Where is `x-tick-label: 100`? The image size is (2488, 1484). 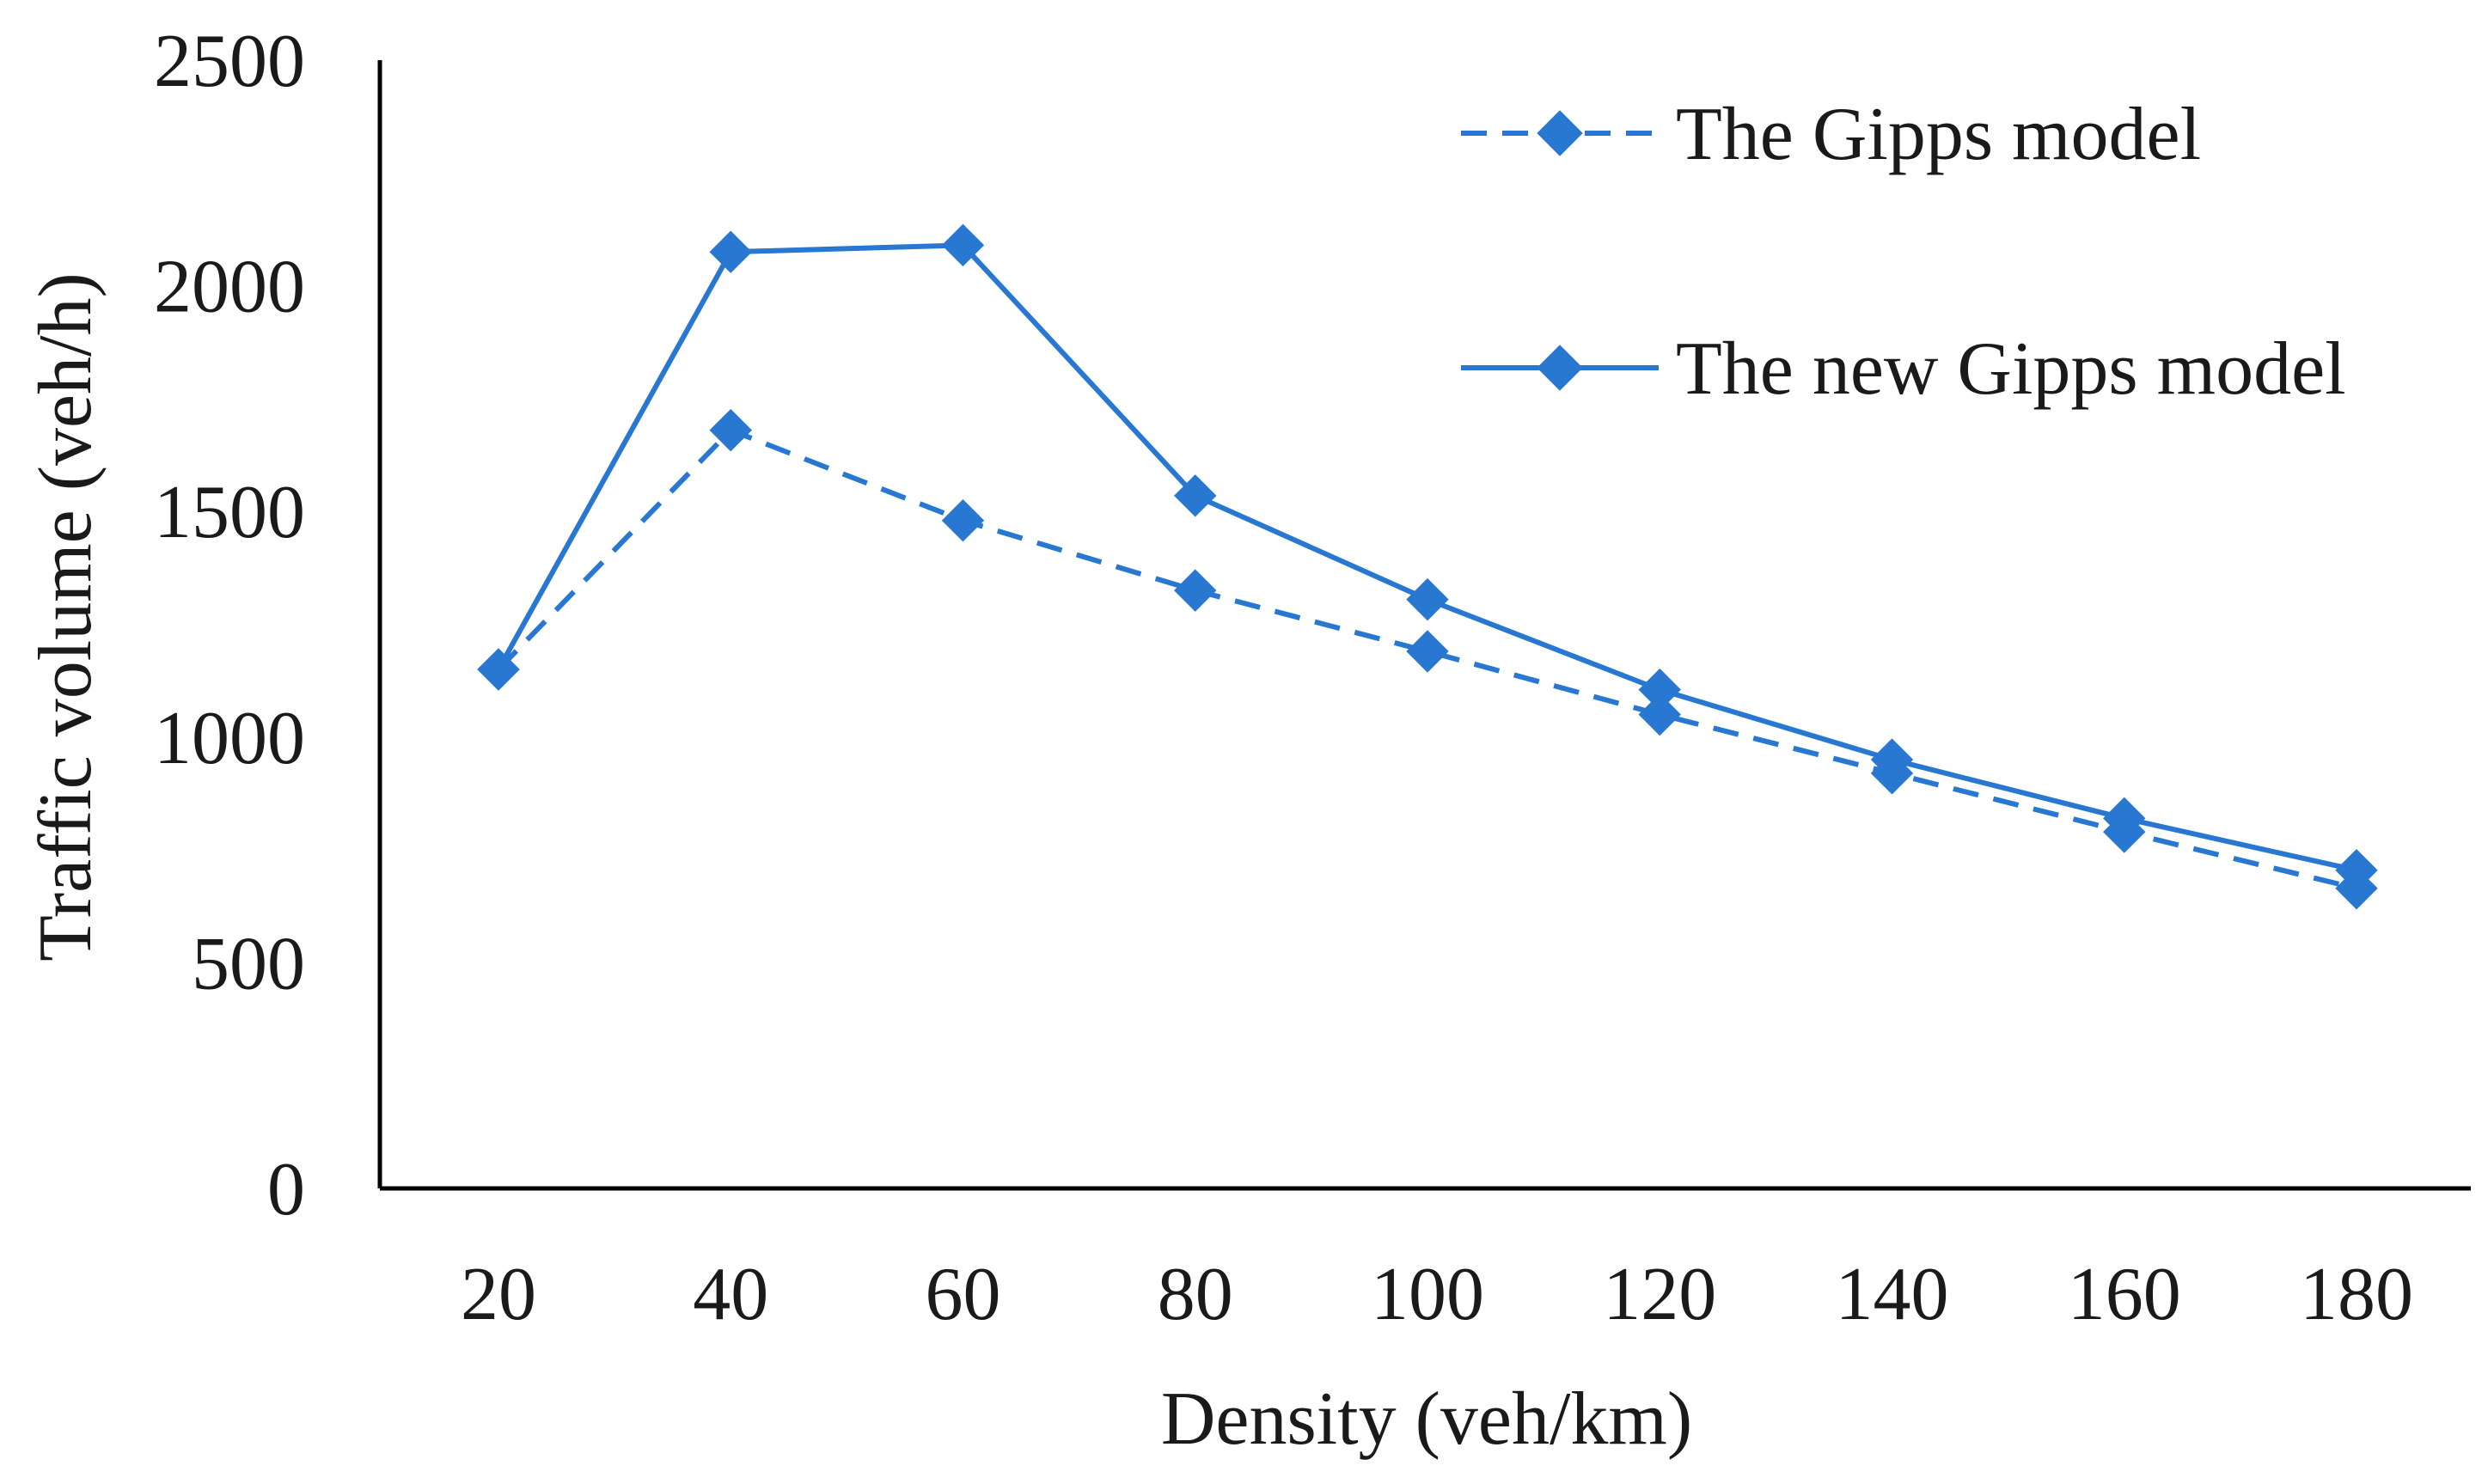
x-tick-label: 100 is located at coordinates (1427, 1294).